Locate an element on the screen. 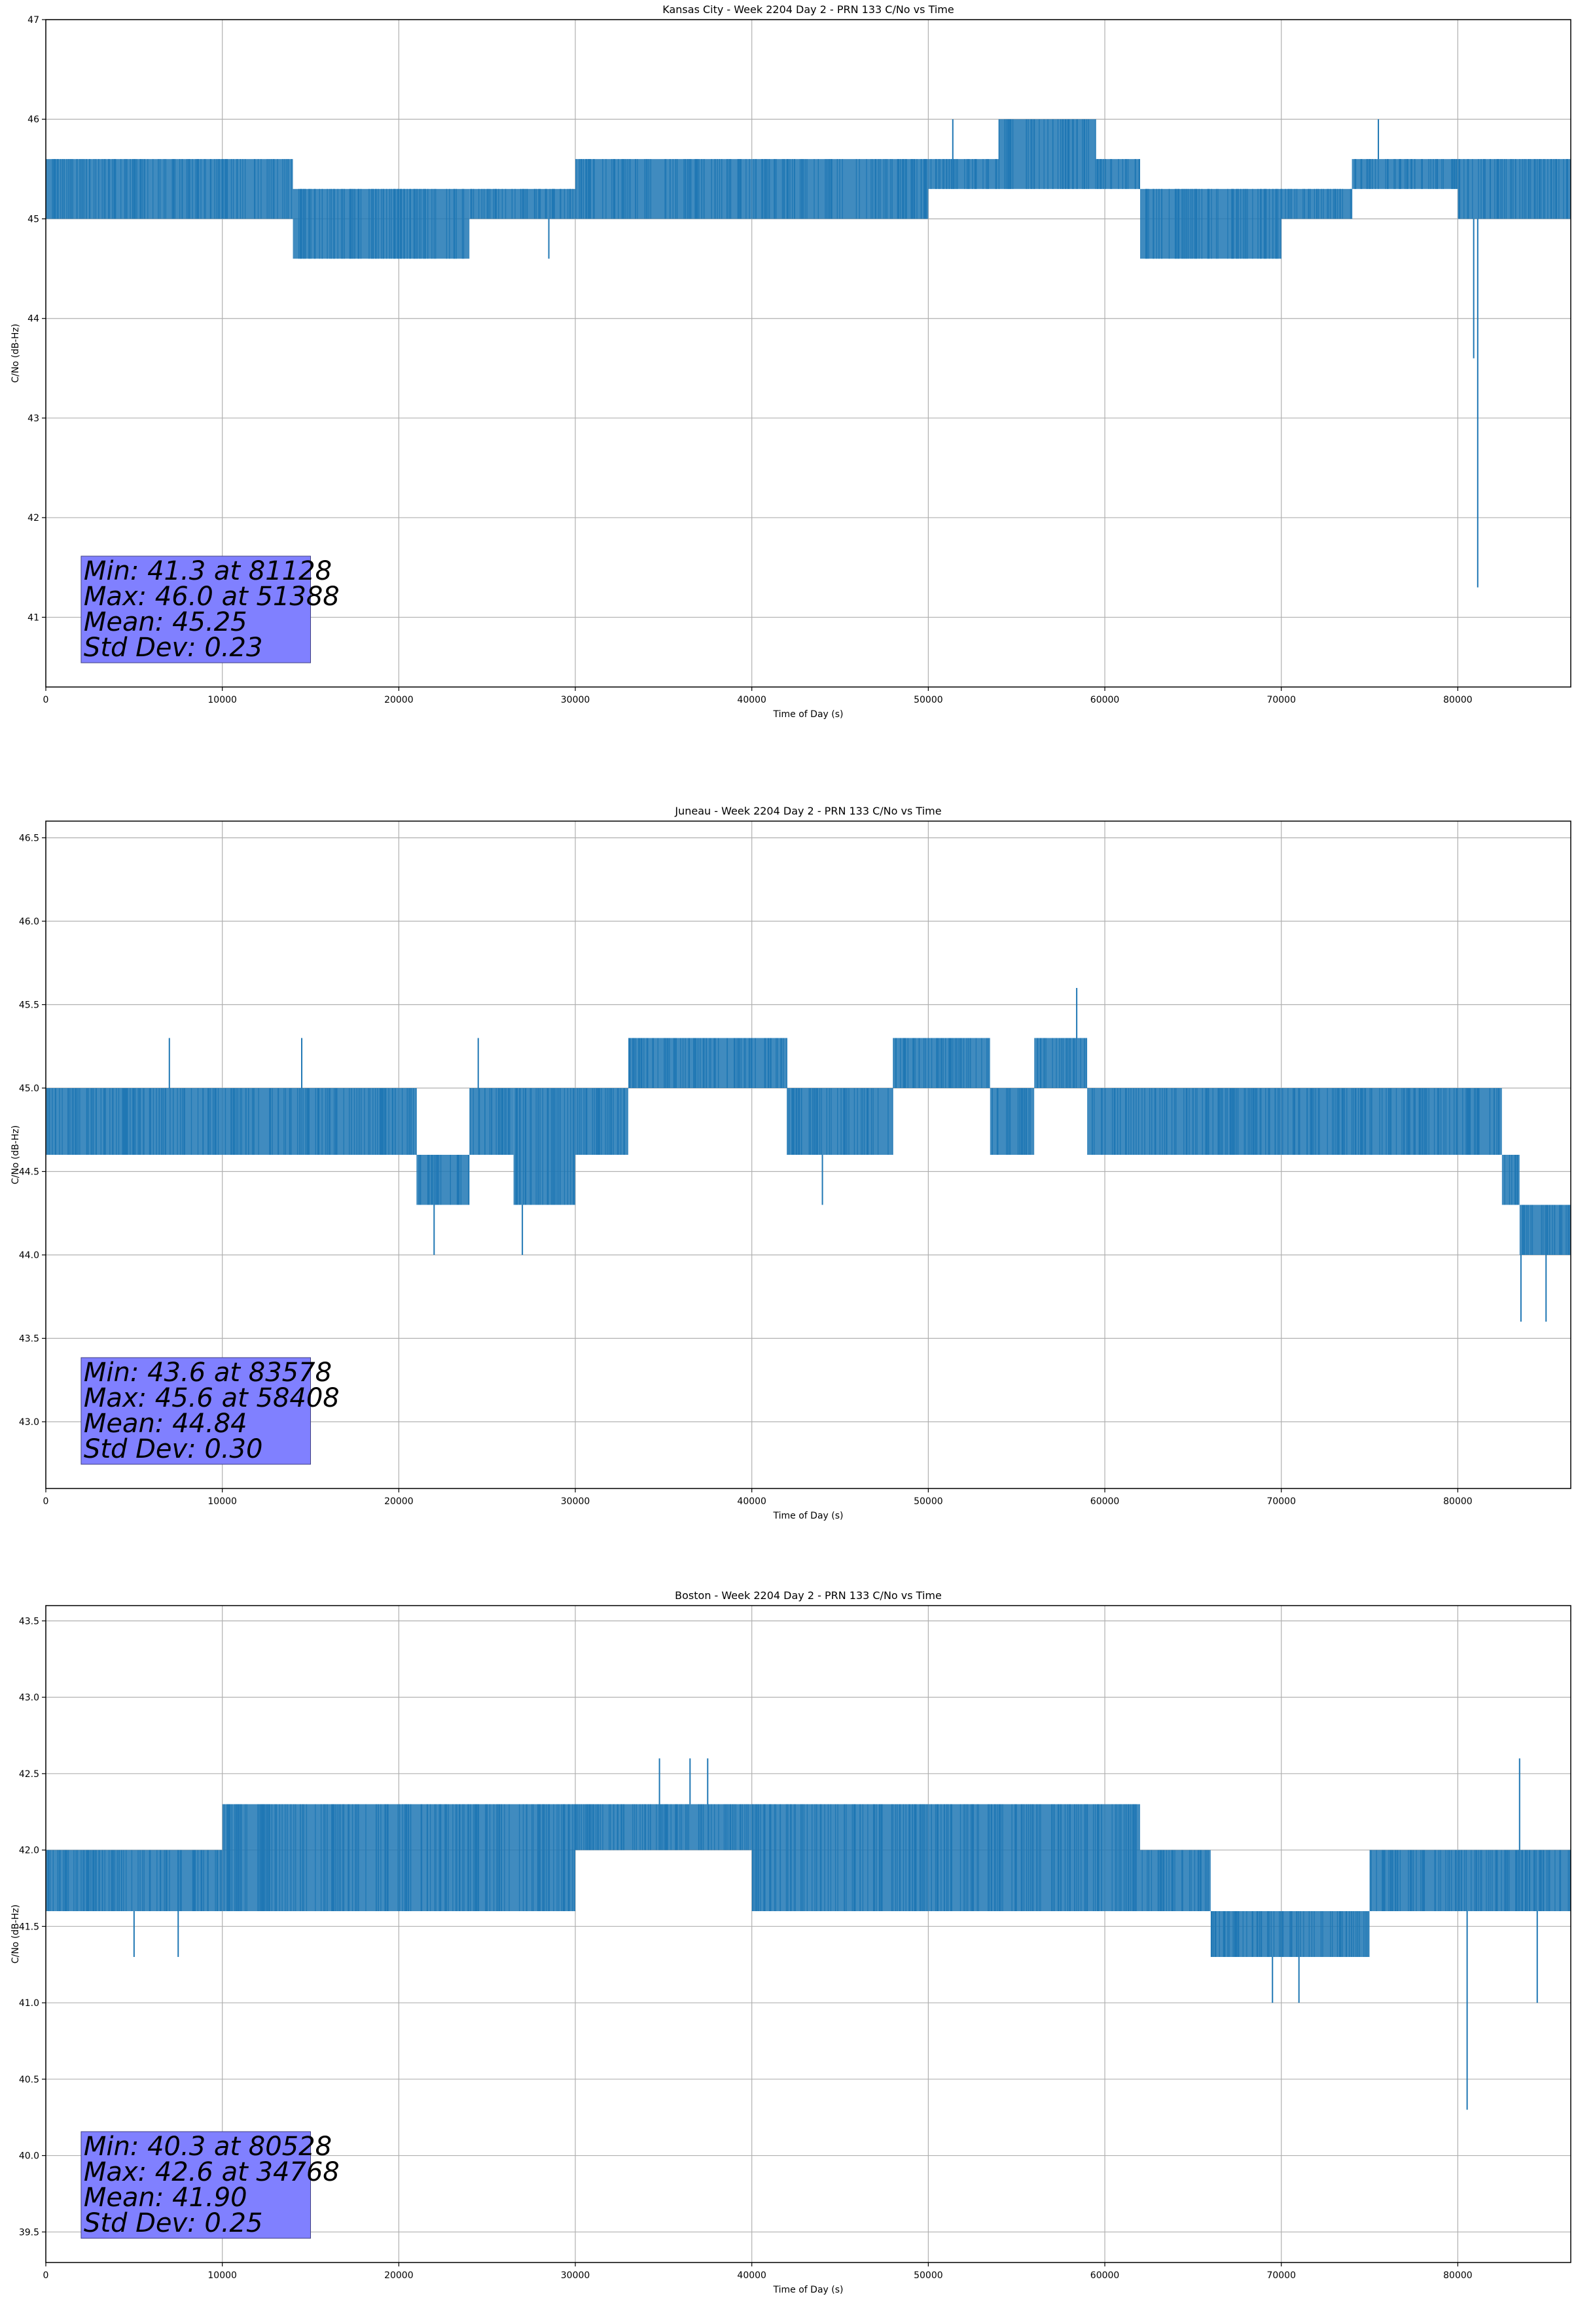 This screenshot has height=2324, width=1576. chart1-series is located at coordinates (808, 1155).